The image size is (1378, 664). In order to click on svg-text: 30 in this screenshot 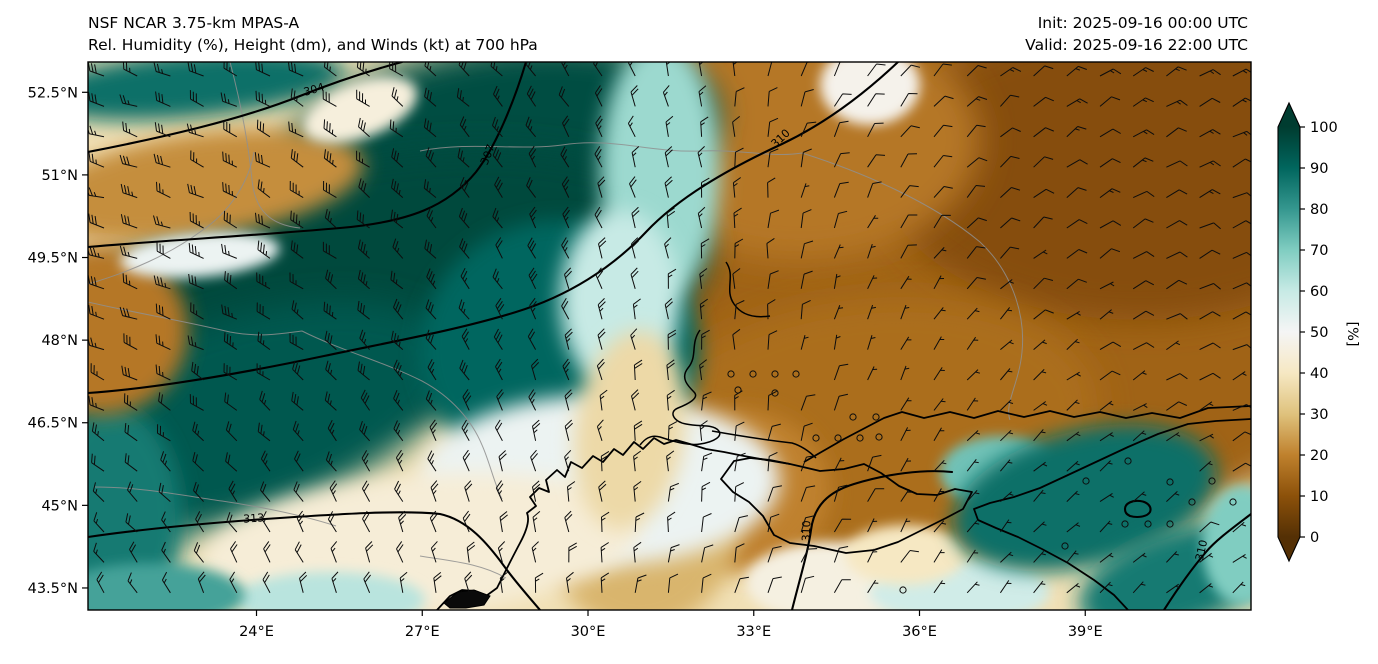, I will do `click(1319, 415)`.